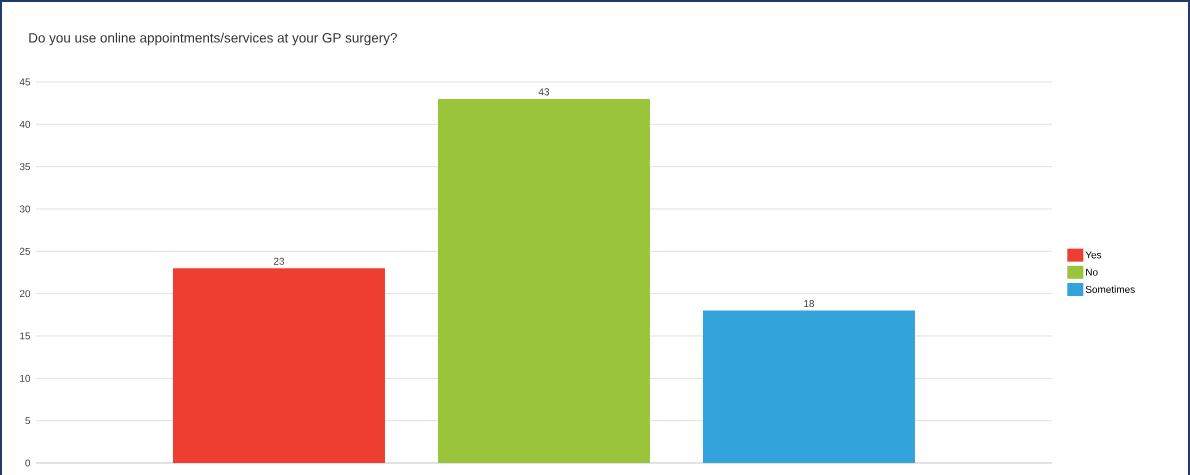 The image size is (1190, 475). Describe the element at coordinates (25, 251) in the screenshot. I see `y-tick-label: 25` at that location.